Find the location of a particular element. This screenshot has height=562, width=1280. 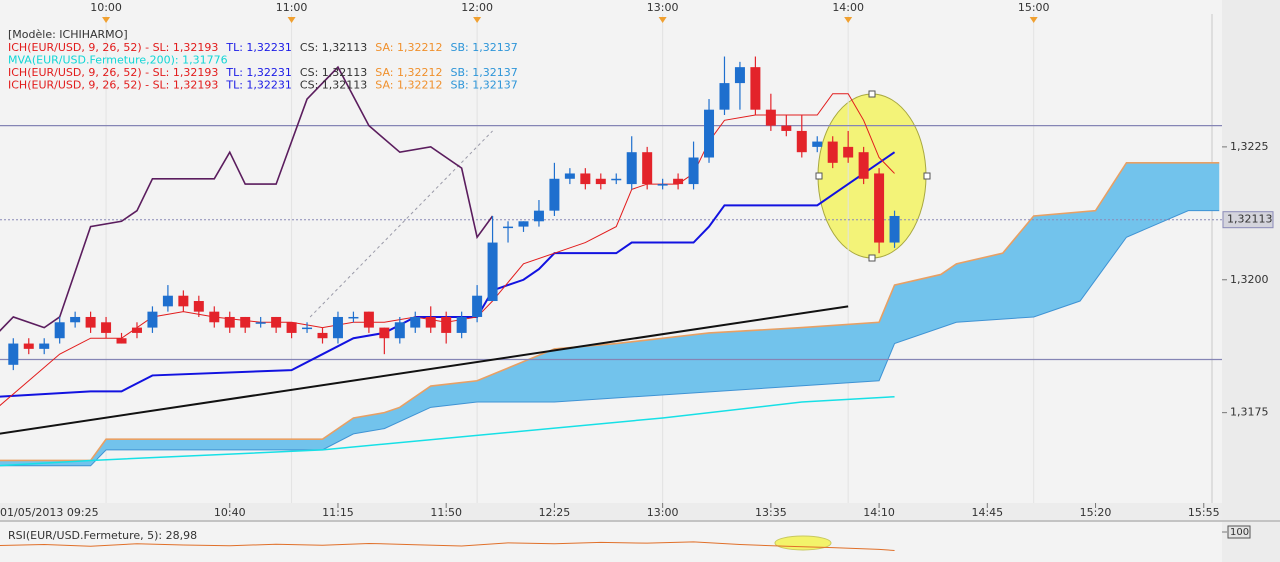

top-tick-label: 13:00 is located at coordinates (663, 7).